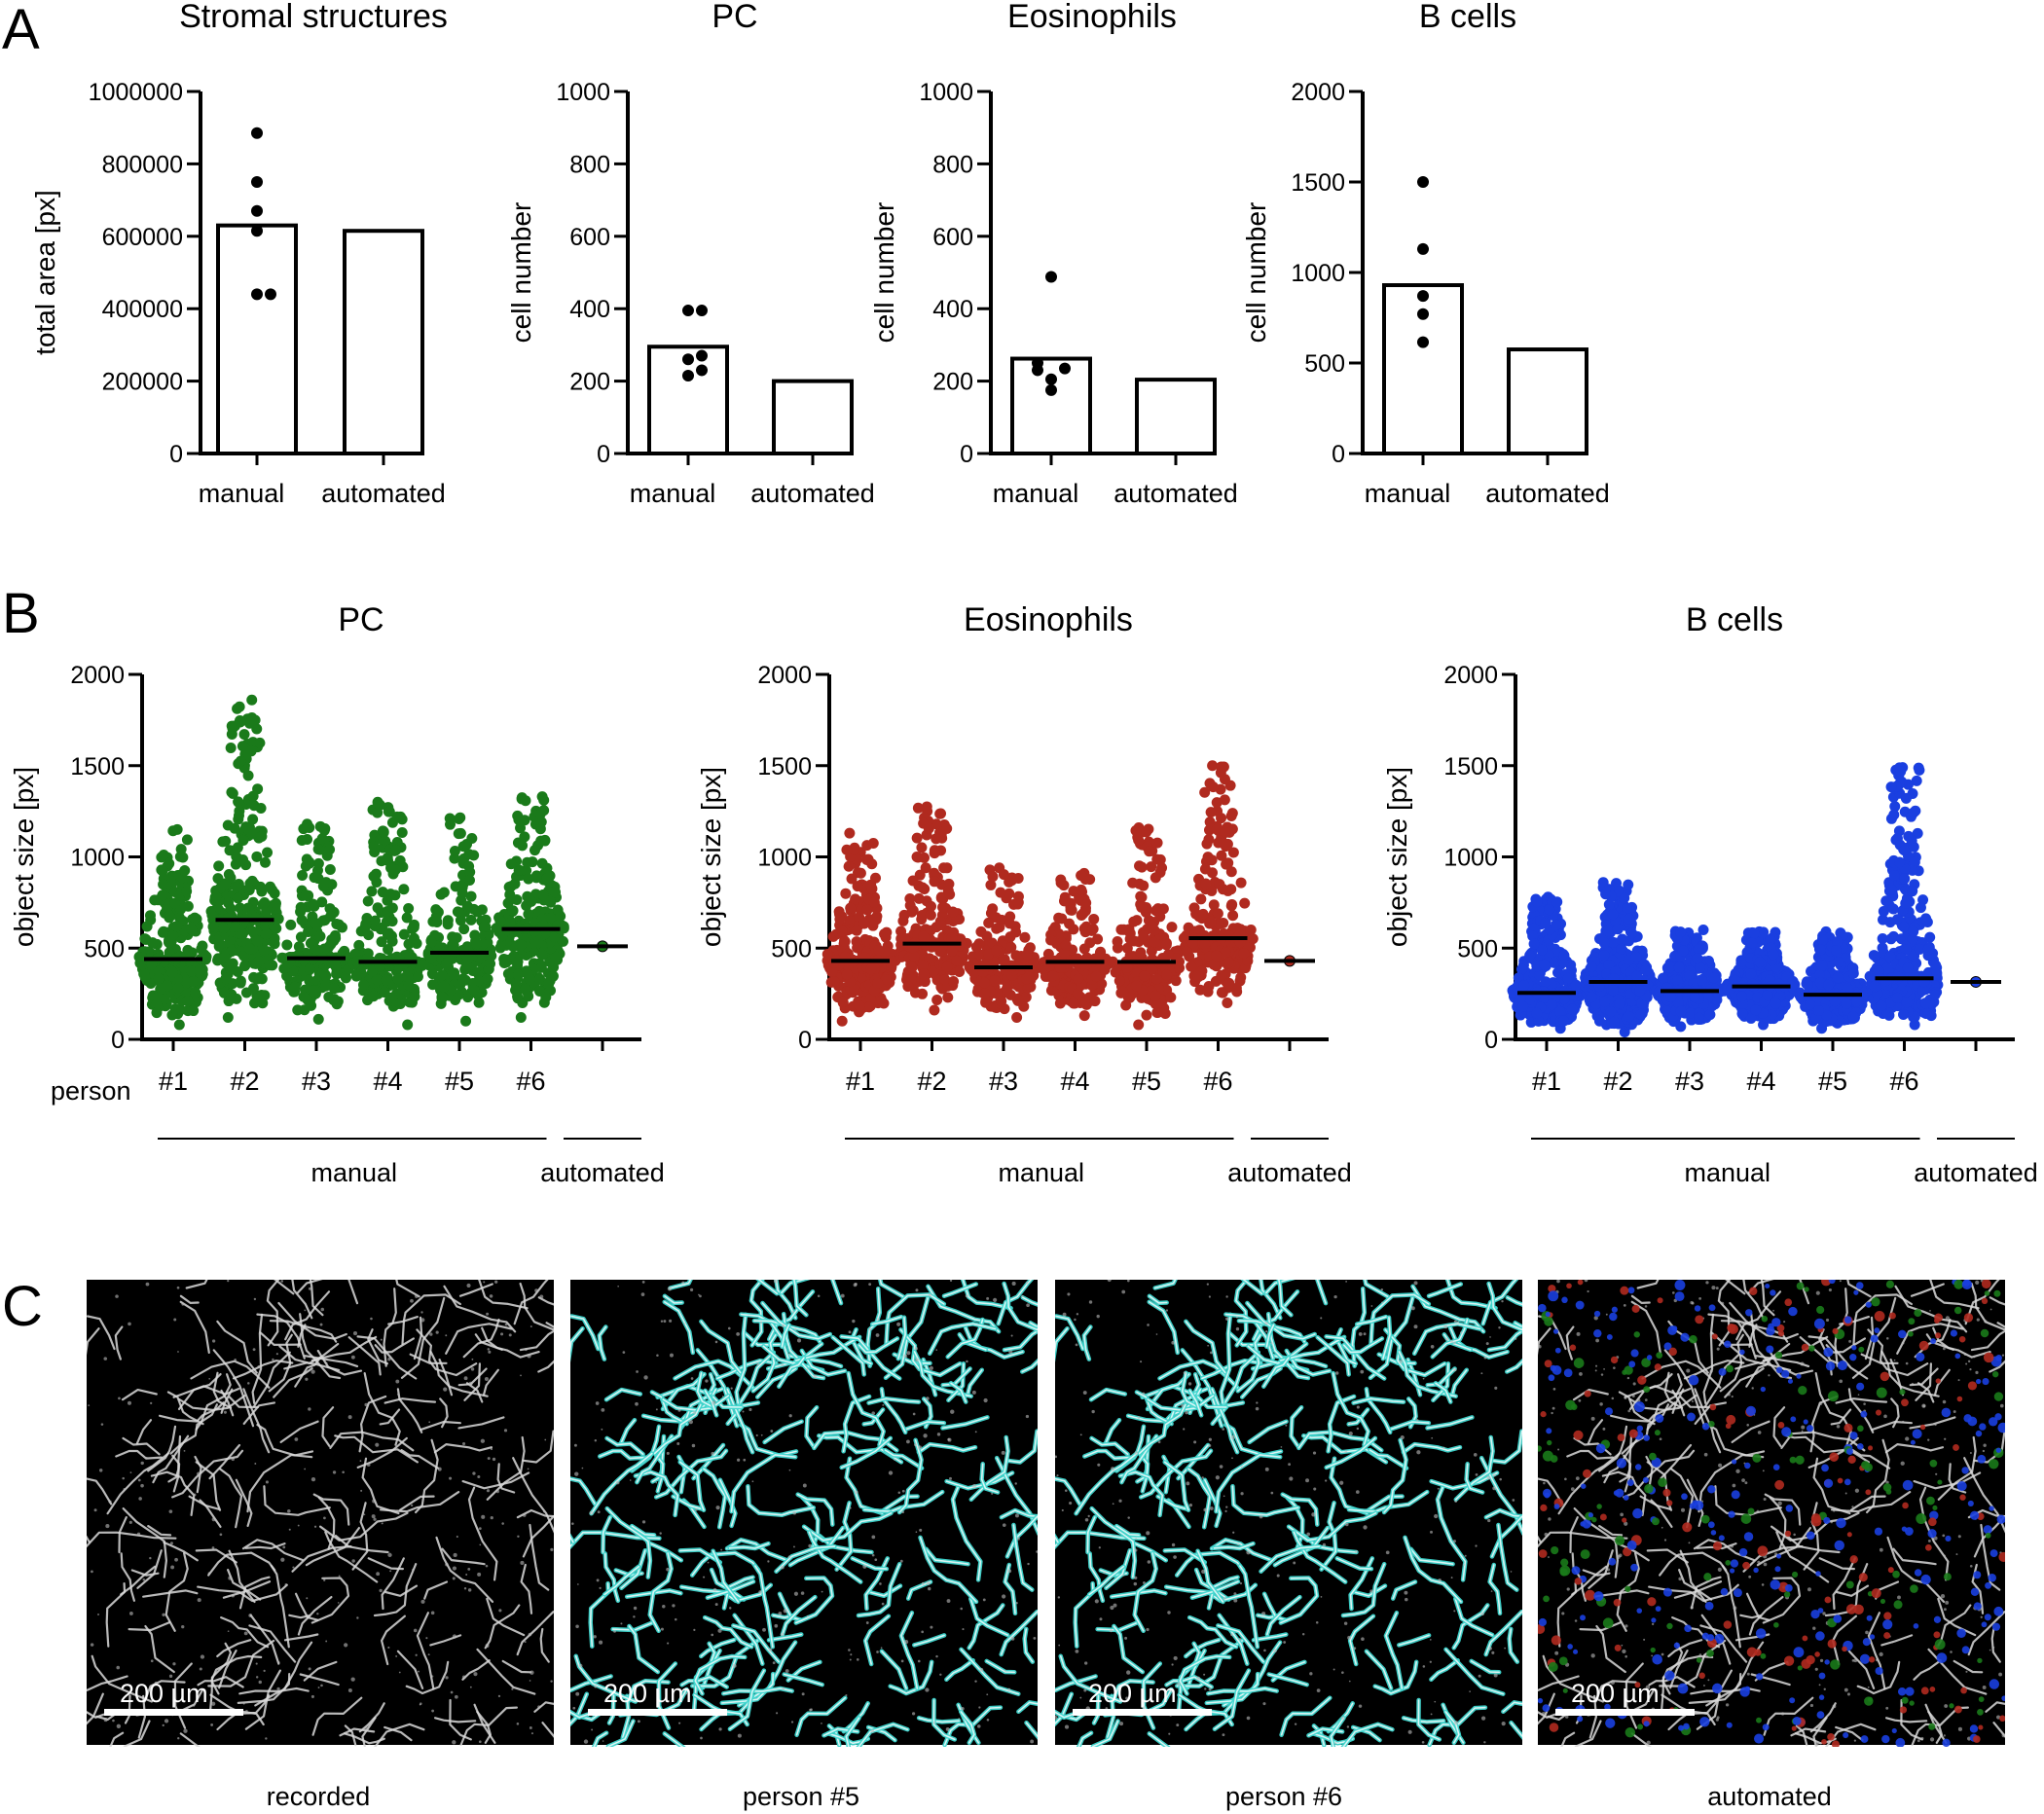 This screenshot has height=1814, width=2044. I want to click on y-tick-label: 600, so click(953, 237).